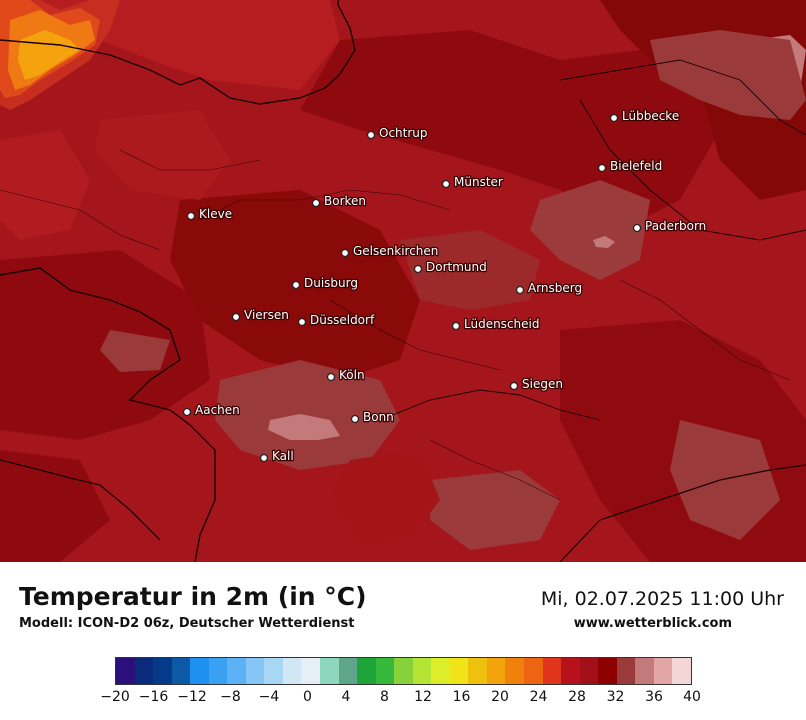 Image resolution: width=806 pixels, height=720 pixels. What do you see at coordinates (478, 182) in the screenshot?
I see `city-label: Münster` at bounding box center [478, 182].